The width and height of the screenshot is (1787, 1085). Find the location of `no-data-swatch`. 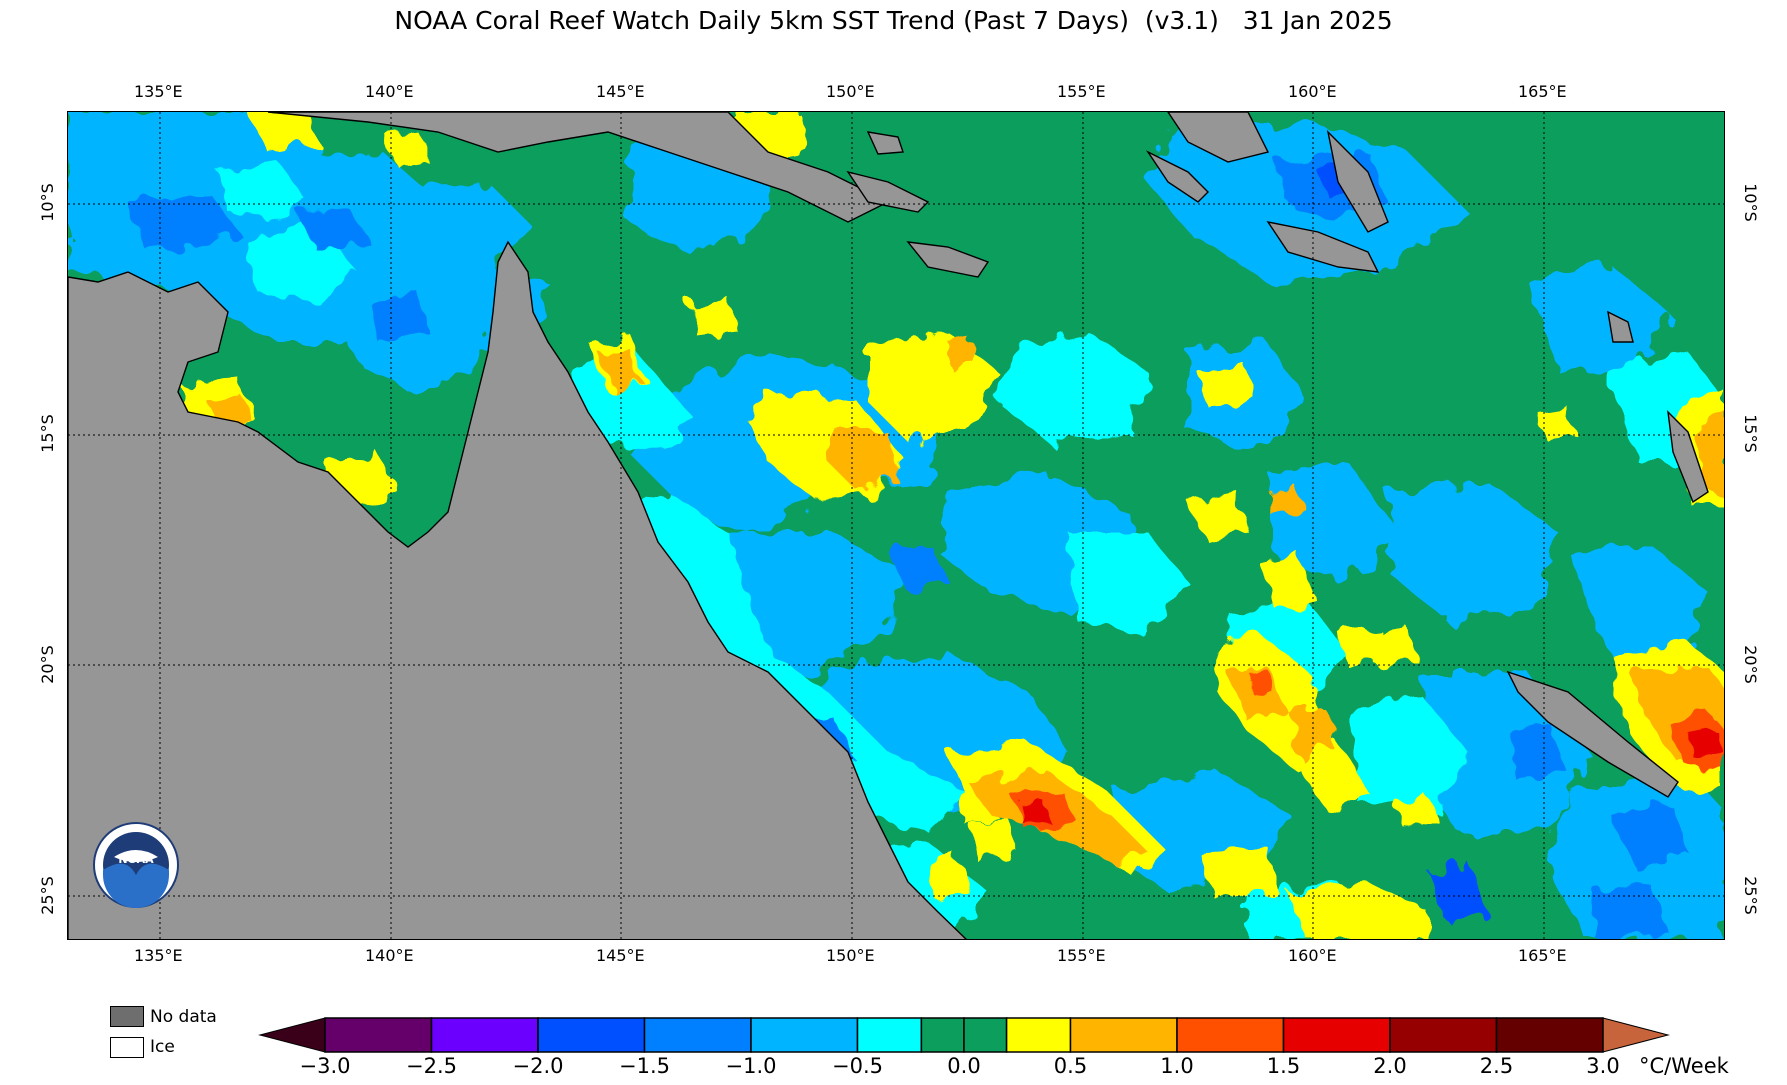

no-data-swatch is located at coordinates (127, 1016).